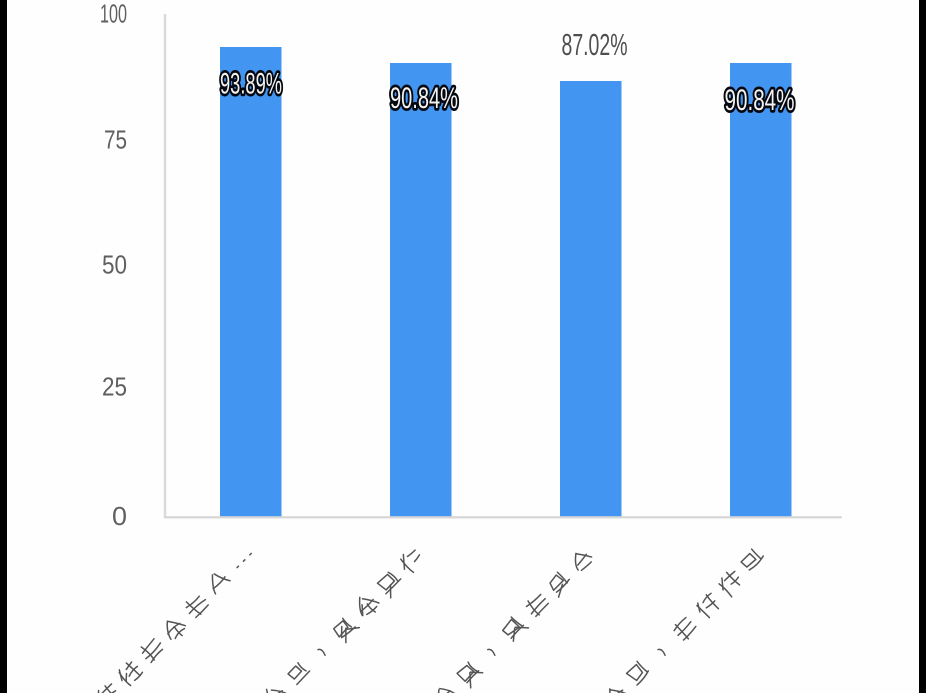  Describe the element at coordinates (115, 140) in the screenshot. I see `svg-text: 75` at that location.